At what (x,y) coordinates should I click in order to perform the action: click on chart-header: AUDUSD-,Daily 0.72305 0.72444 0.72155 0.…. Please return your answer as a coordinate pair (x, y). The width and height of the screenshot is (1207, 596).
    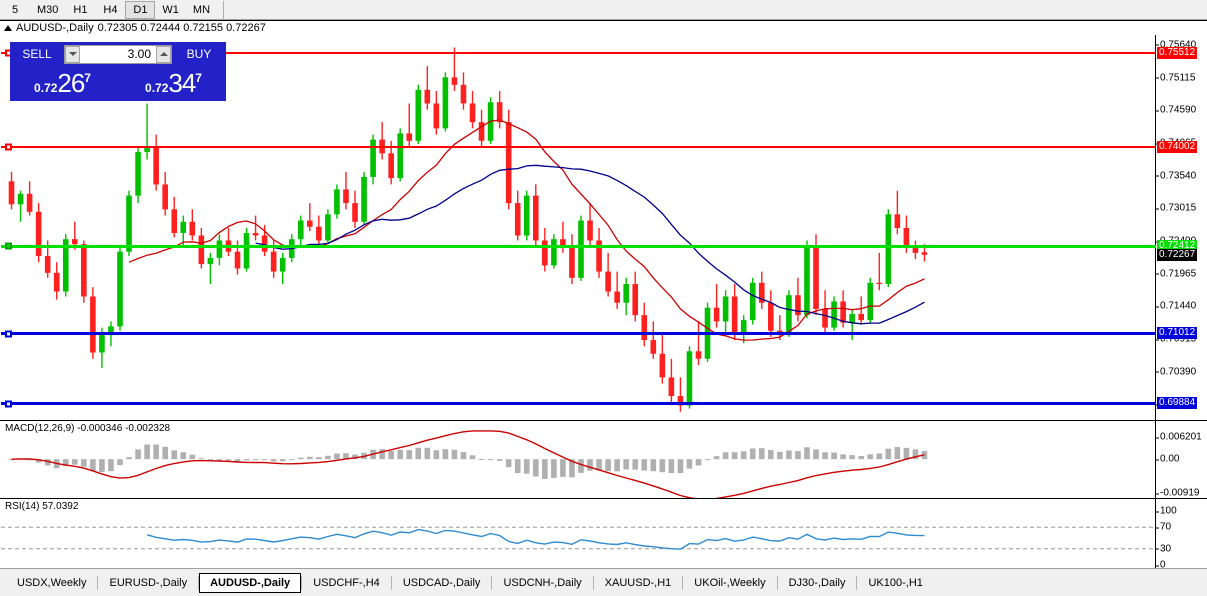
    Looking at the image, I should click on (603, 28).